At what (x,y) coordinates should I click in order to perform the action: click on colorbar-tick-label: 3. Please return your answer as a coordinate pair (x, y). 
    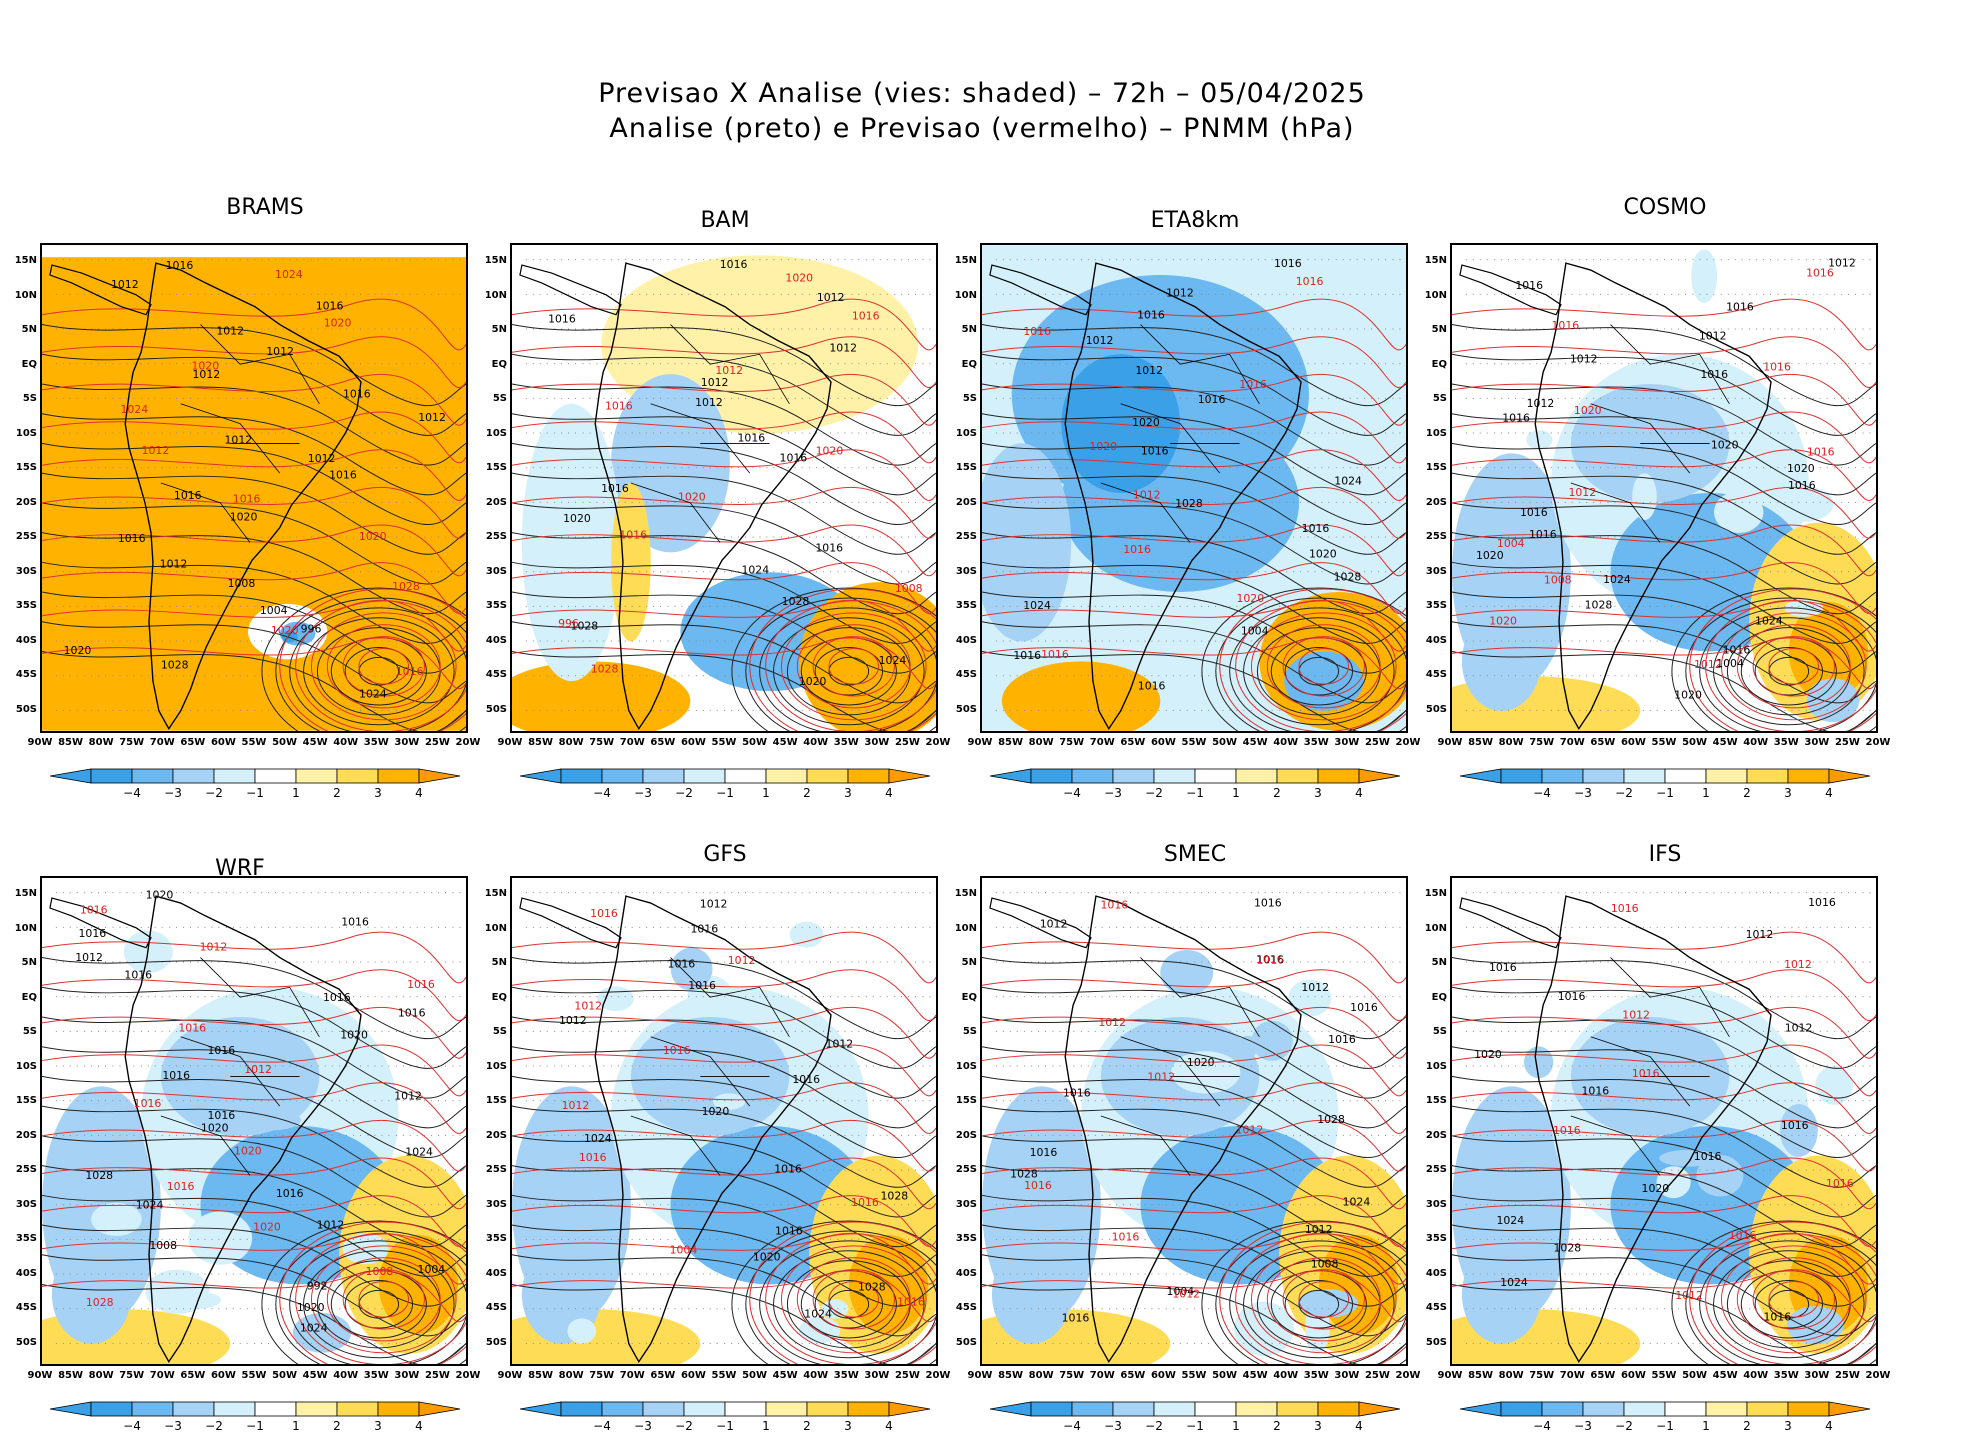
    Looking at the image, I should click on (378, 1426).